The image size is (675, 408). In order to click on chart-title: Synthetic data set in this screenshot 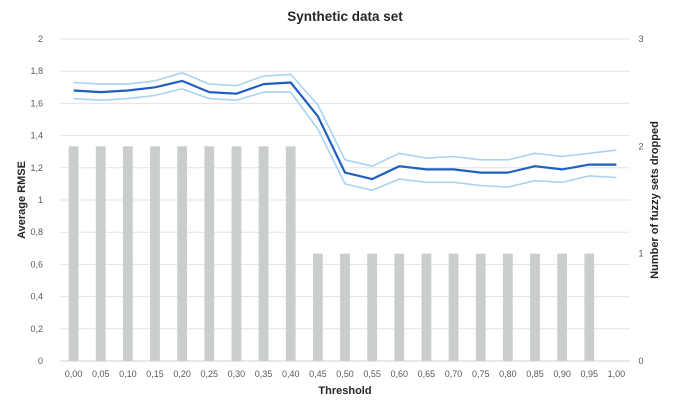, I will do `click(345, 16)`.